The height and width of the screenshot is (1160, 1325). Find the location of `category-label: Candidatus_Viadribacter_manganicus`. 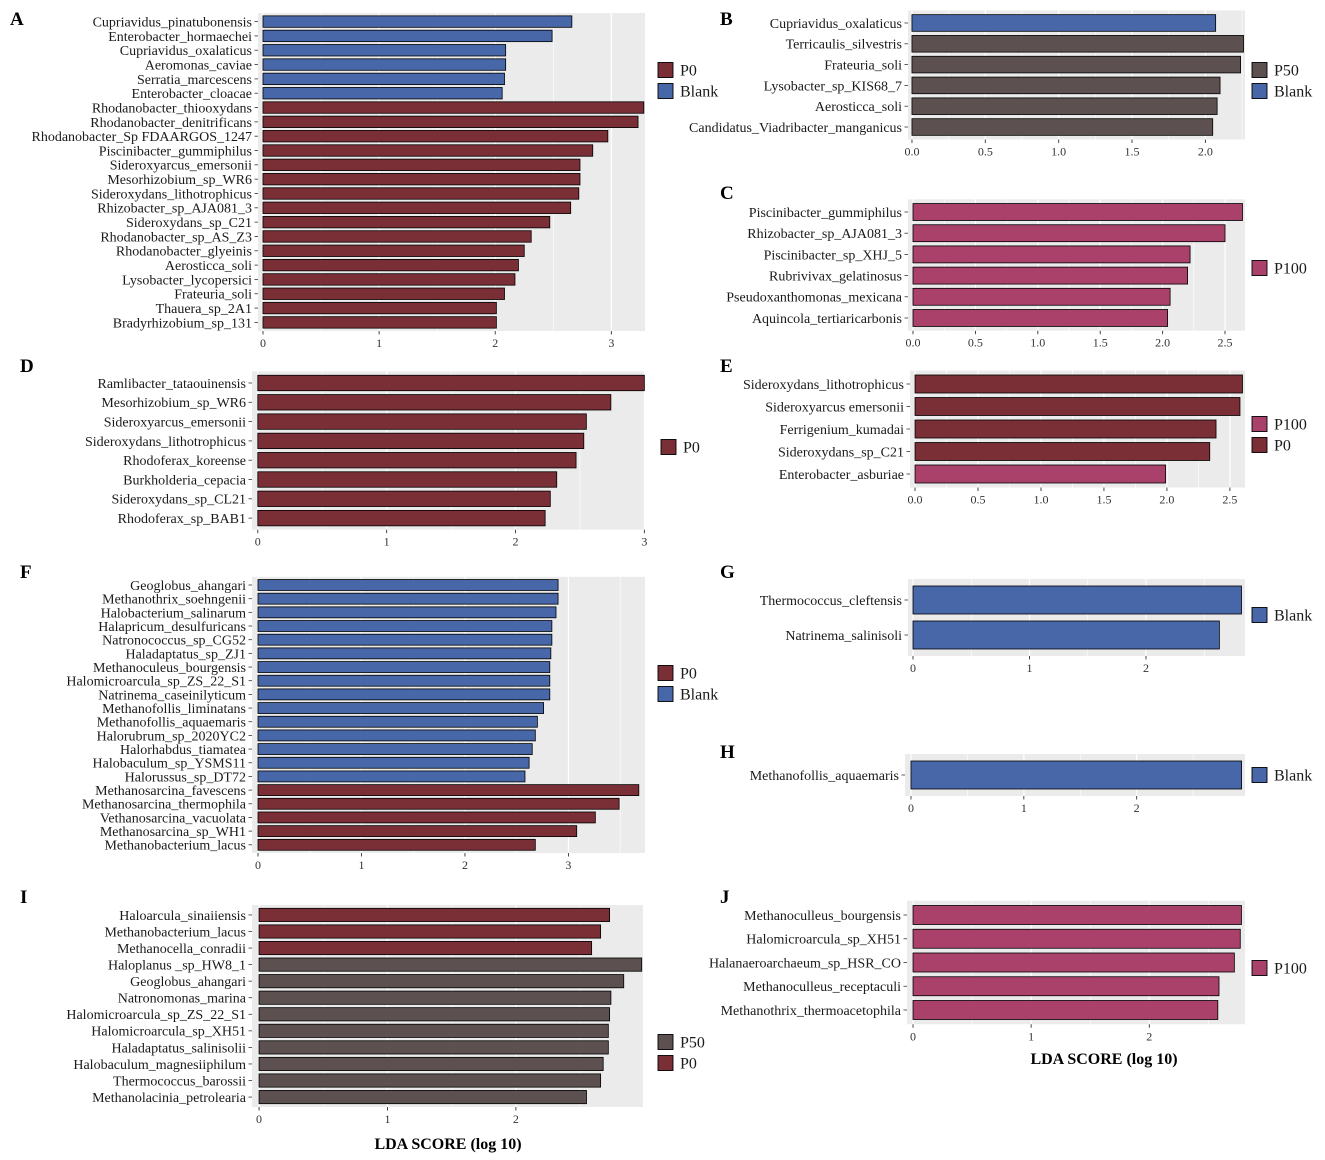

category-label: Candidatus_Viadribacter_manganicus is located at coordinates (795, 128).